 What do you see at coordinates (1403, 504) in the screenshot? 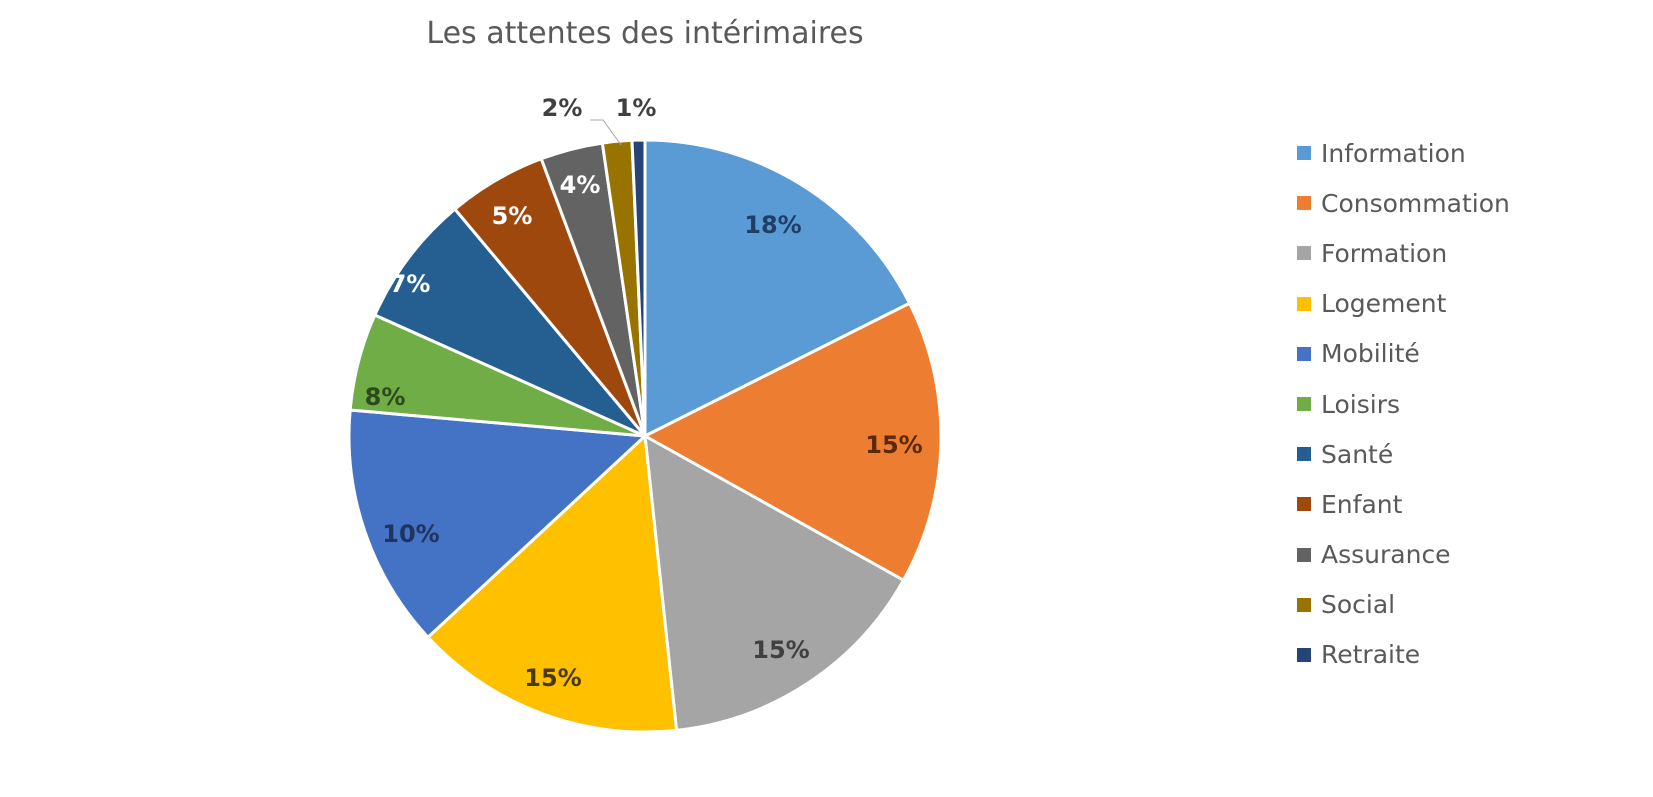
I see `legend-item-enfant: Enfant` at bounding box center [1403, 504].